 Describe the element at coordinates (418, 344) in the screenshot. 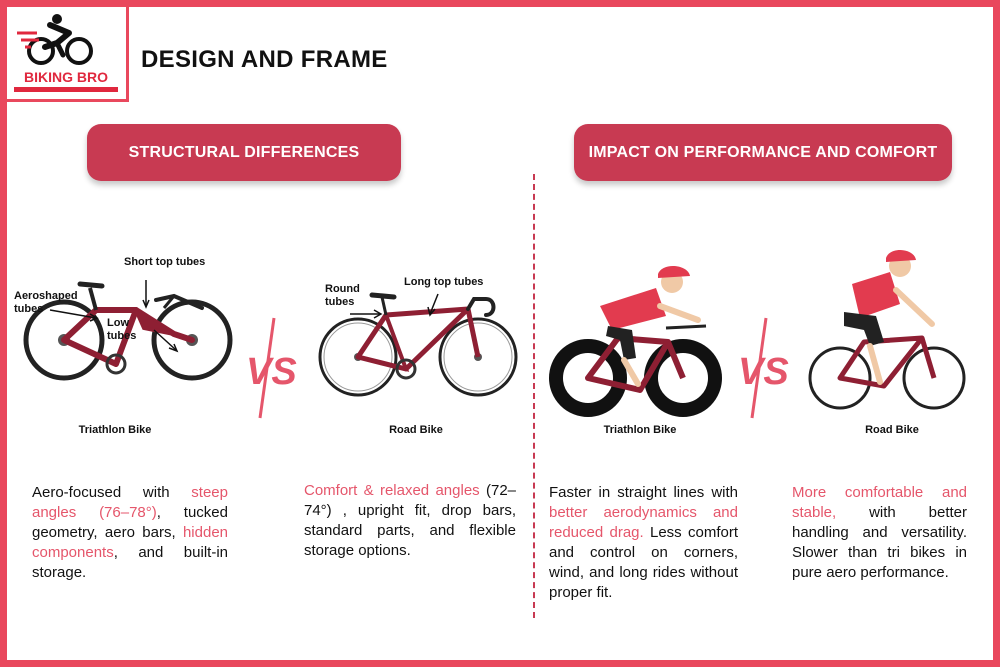

I see `road-bike-icon` at that location.